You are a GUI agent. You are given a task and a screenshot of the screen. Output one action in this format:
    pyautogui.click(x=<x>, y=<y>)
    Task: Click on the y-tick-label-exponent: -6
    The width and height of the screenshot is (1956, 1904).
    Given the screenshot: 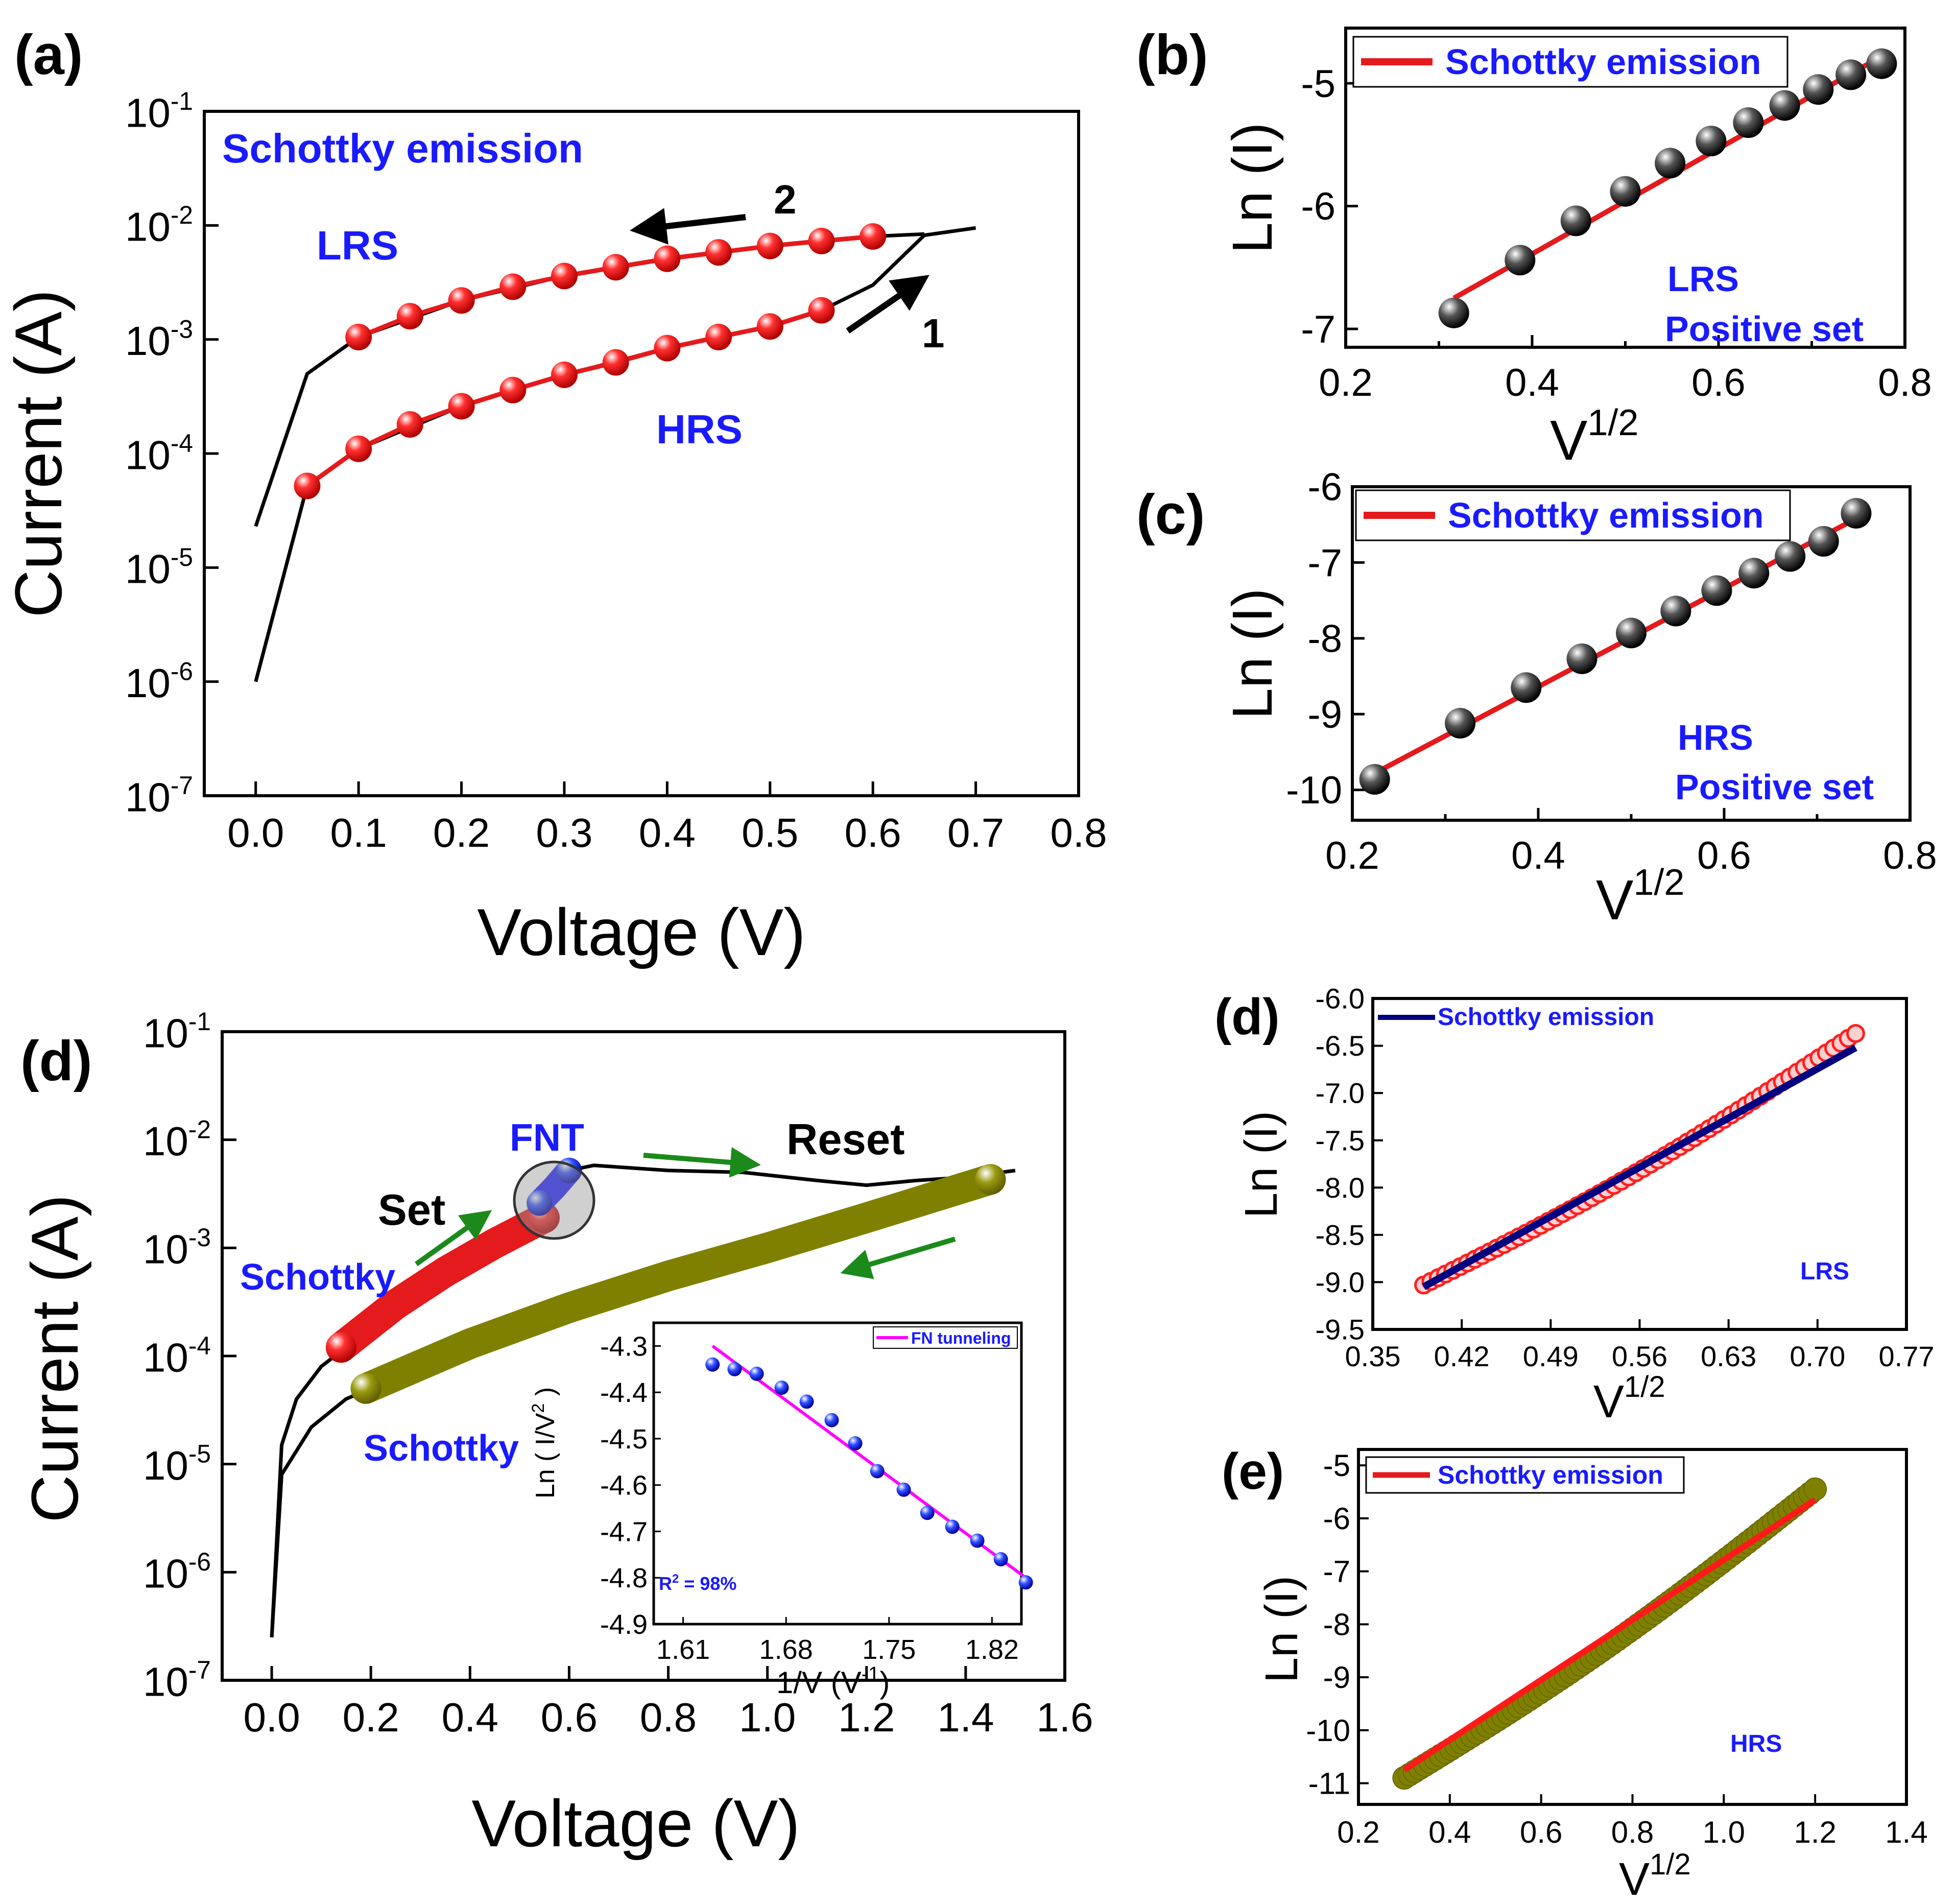 What is the action you would take?
    pyautogui.click(x=182, y=671)
    